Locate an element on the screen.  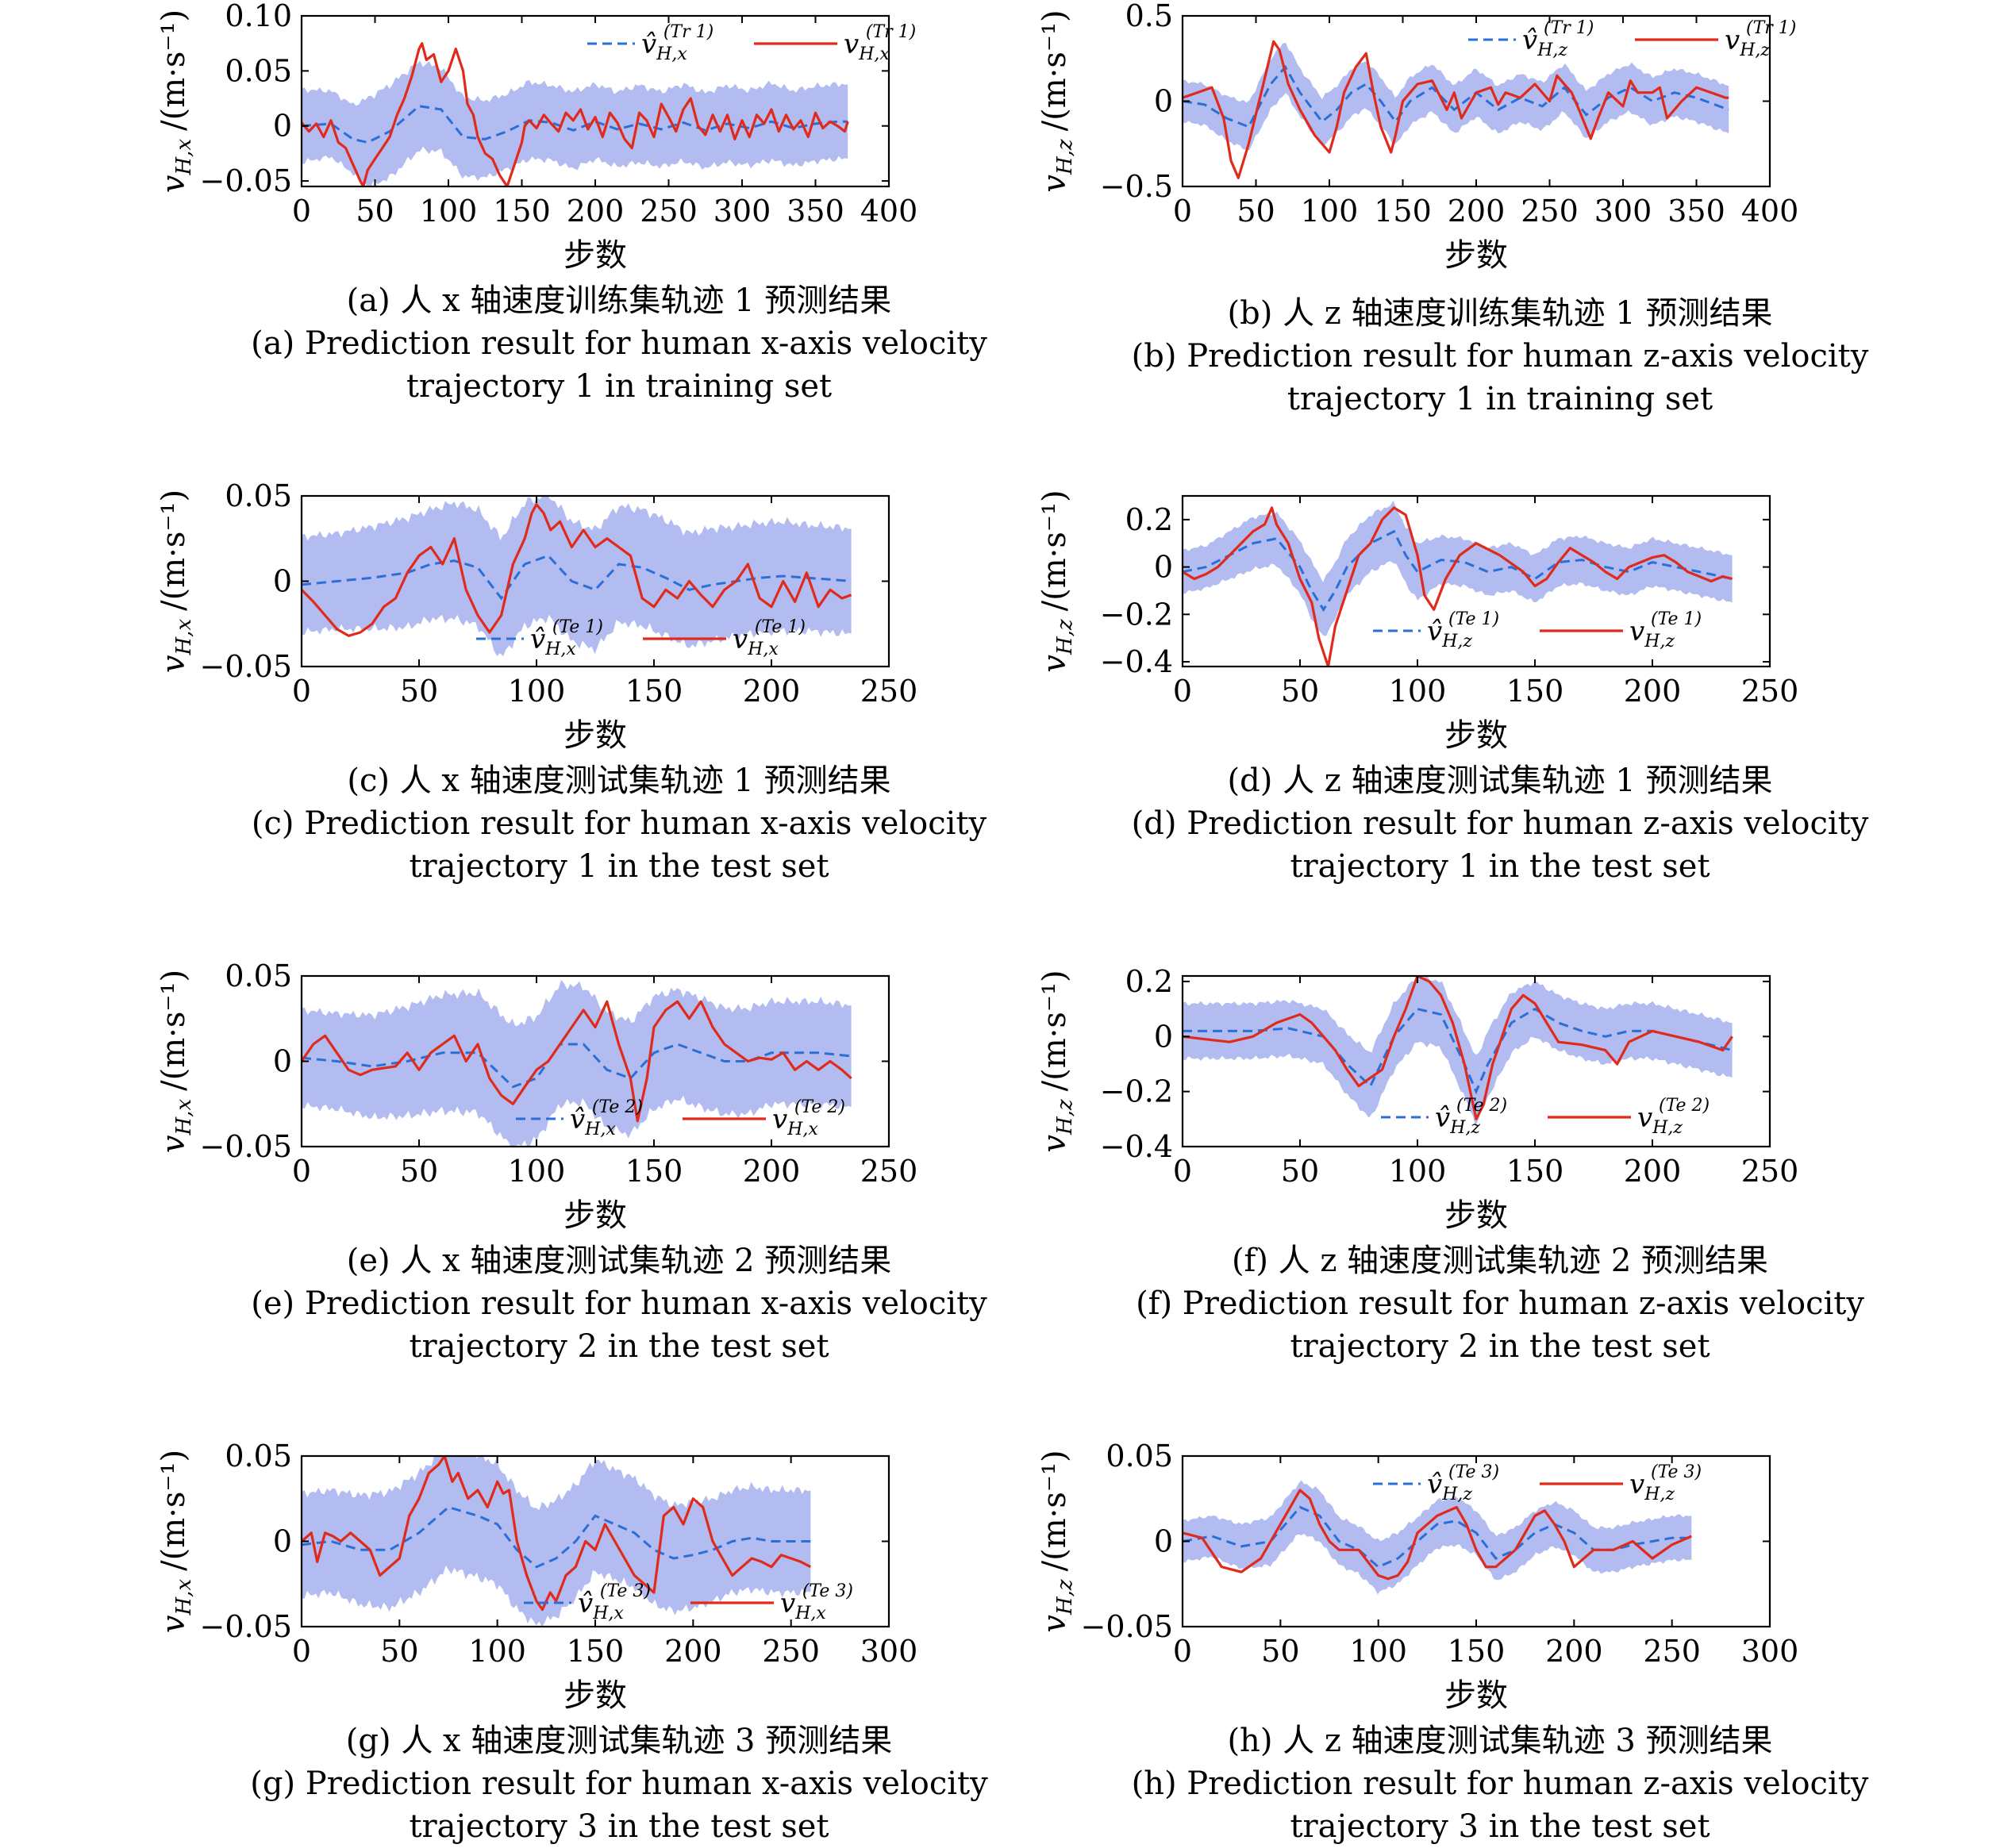
legend-pred-label: v̂H,z(Te 3) is located at coordinates (1463, 1483).